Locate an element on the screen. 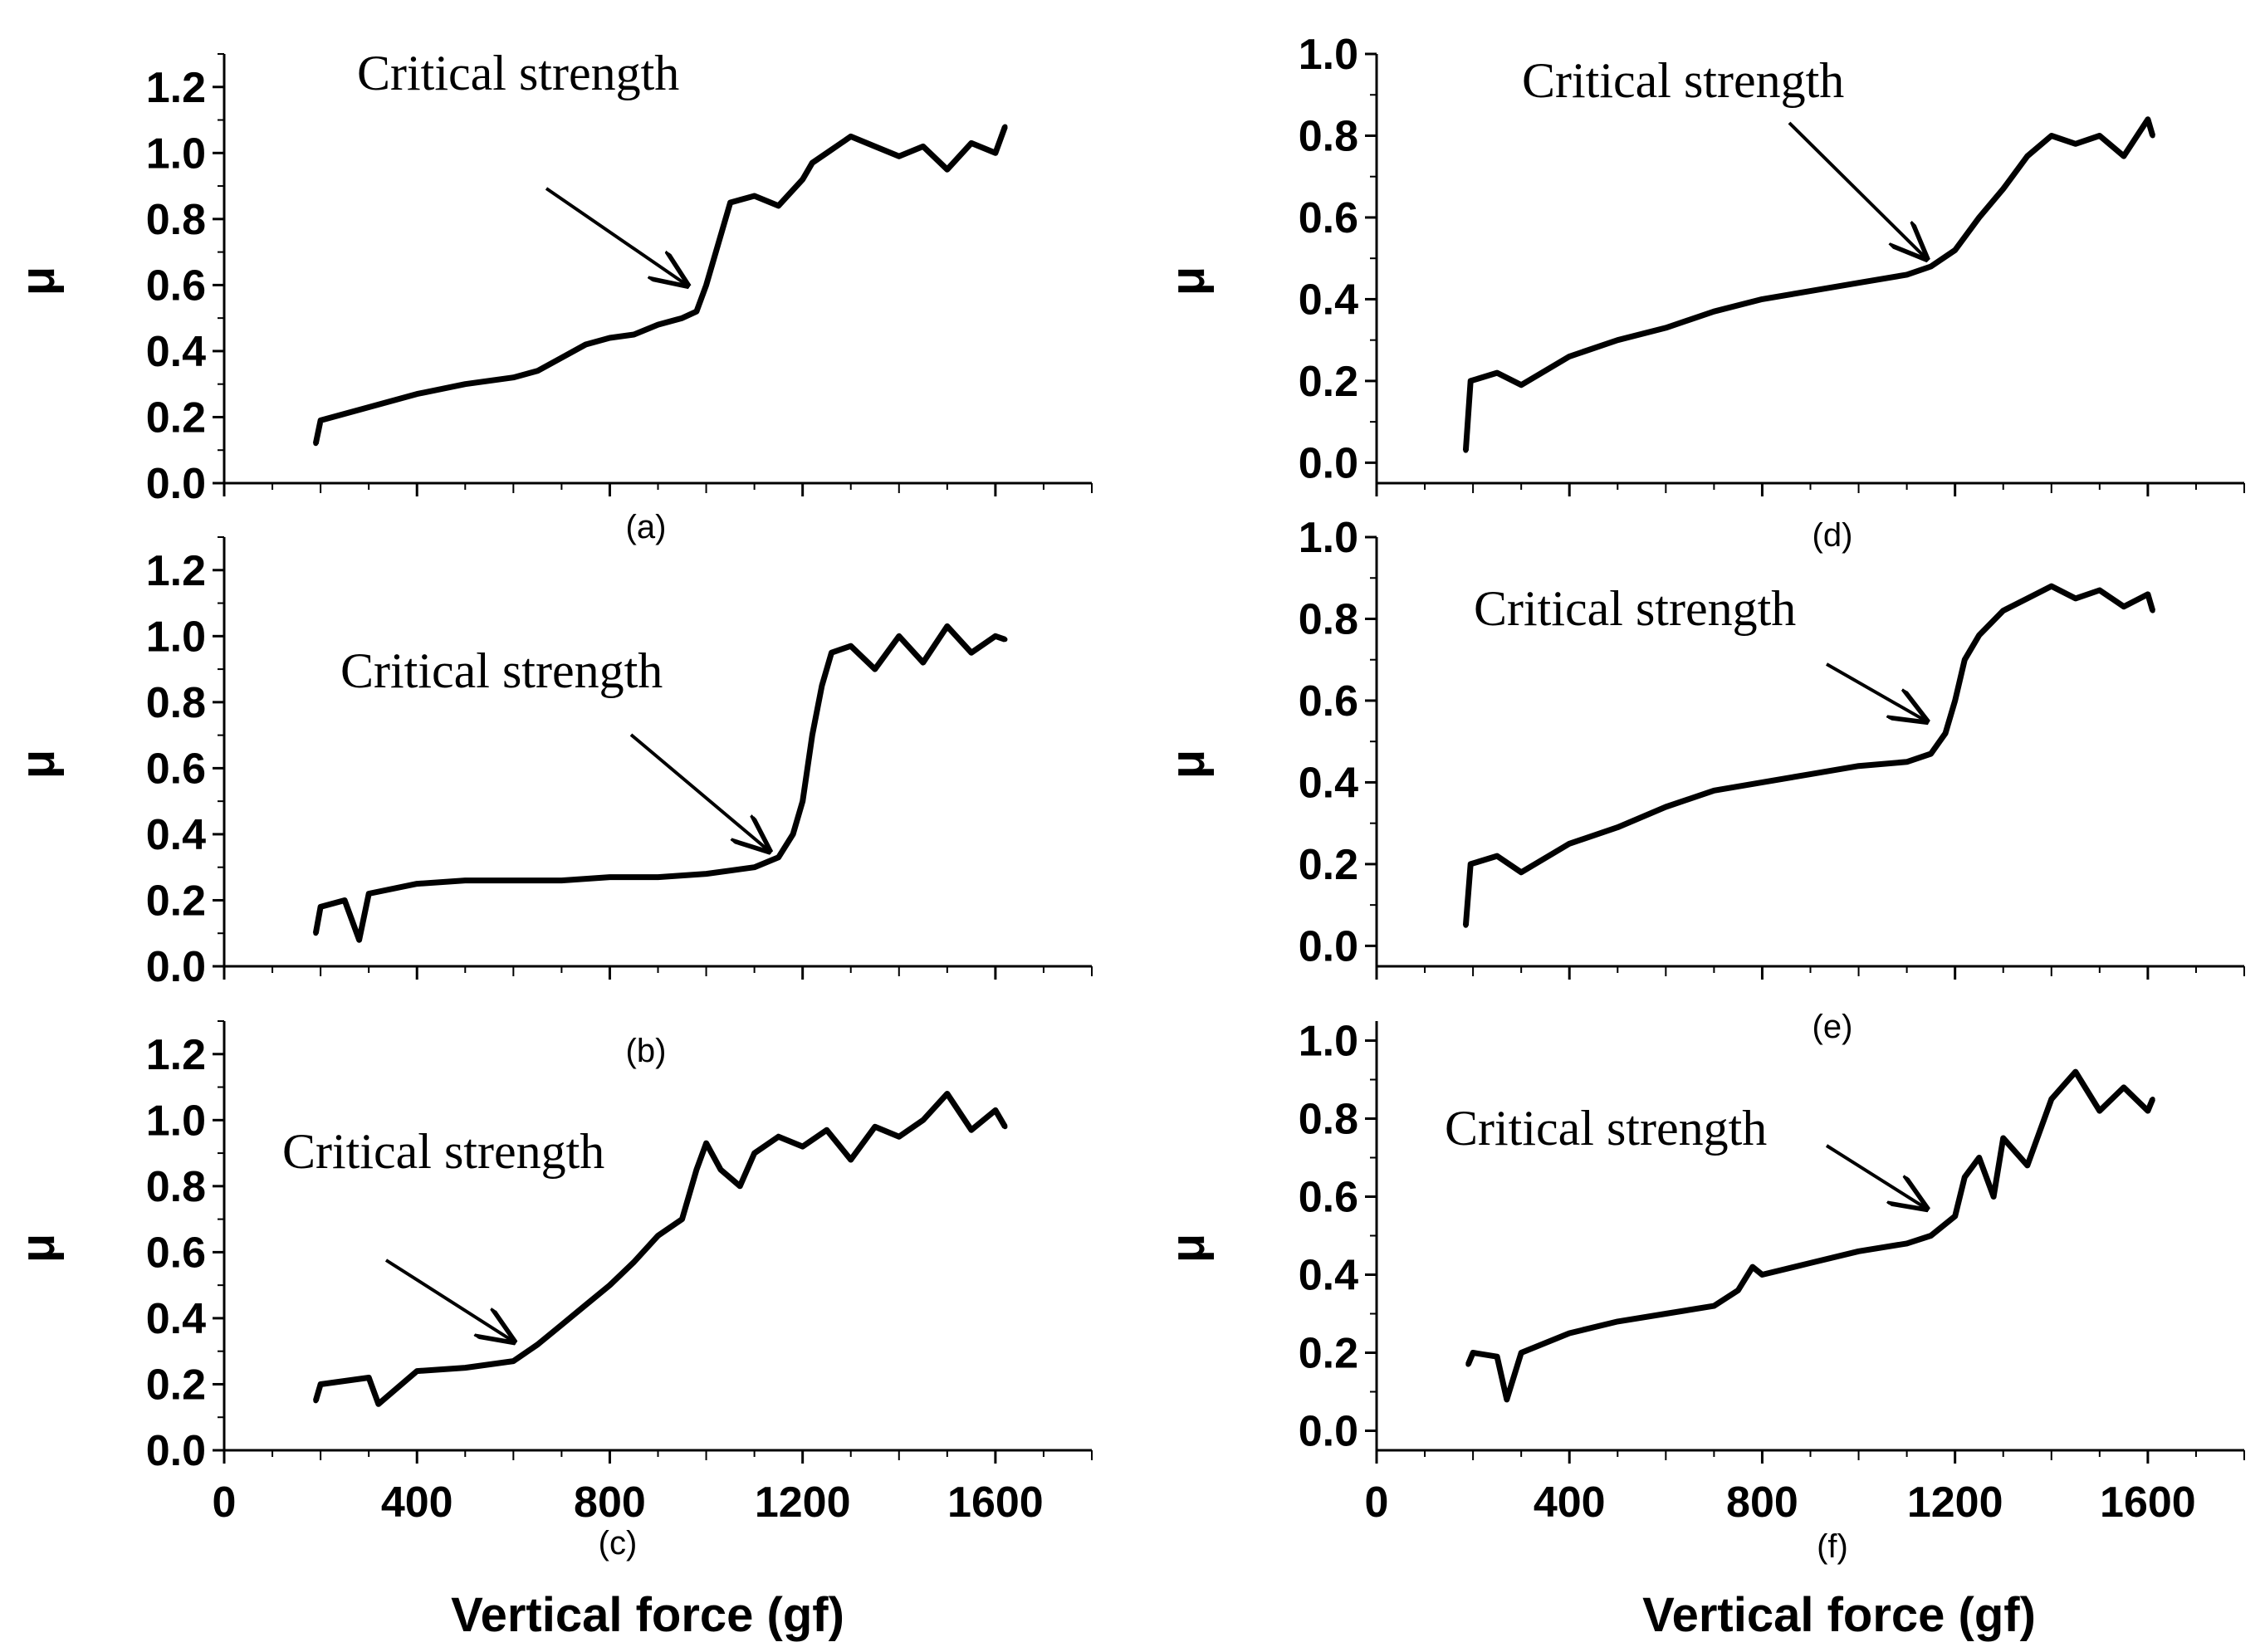 Image resolution: width=2265 pixels, height=1652 pixels. panel-label: (c) is located at coordinates (618, 1543).